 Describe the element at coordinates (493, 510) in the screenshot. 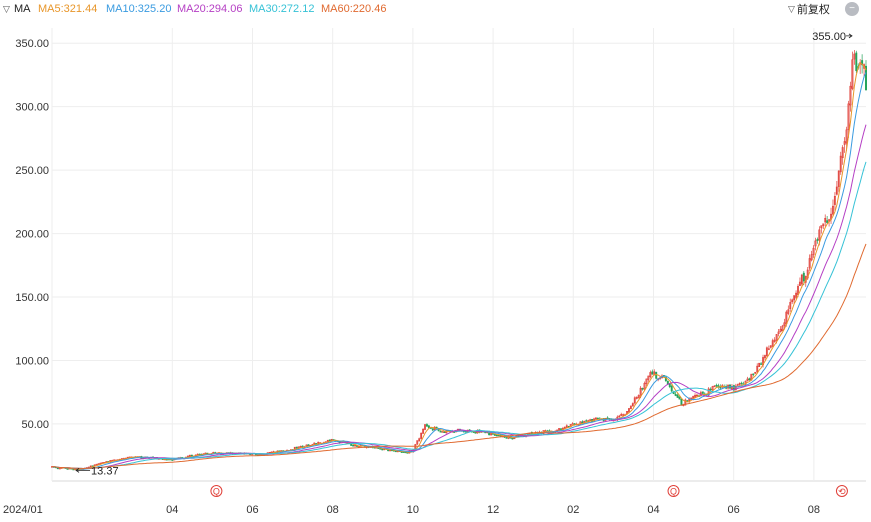

I see `x-tick-label: 12` at that location.